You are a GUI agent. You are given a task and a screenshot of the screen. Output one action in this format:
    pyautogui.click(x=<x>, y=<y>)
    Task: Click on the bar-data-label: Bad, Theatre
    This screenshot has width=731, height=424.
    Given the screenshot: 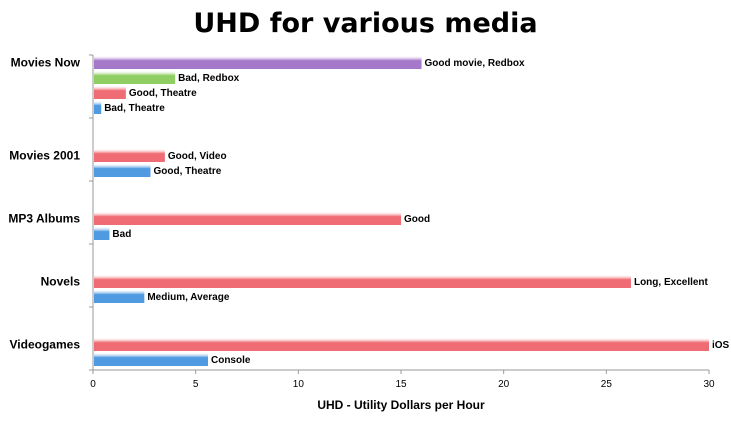 What is the action you would take?
    pyautogui.click(x=134, y=108)
    